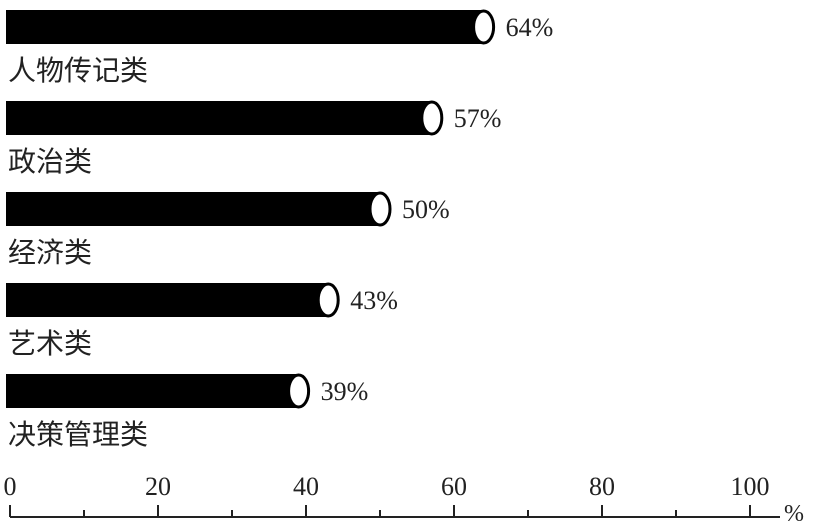  What do you see at coordinates (454, 486) in the screenshot?
I see `x-tick-label: 60` at bounding box center [454, 486].